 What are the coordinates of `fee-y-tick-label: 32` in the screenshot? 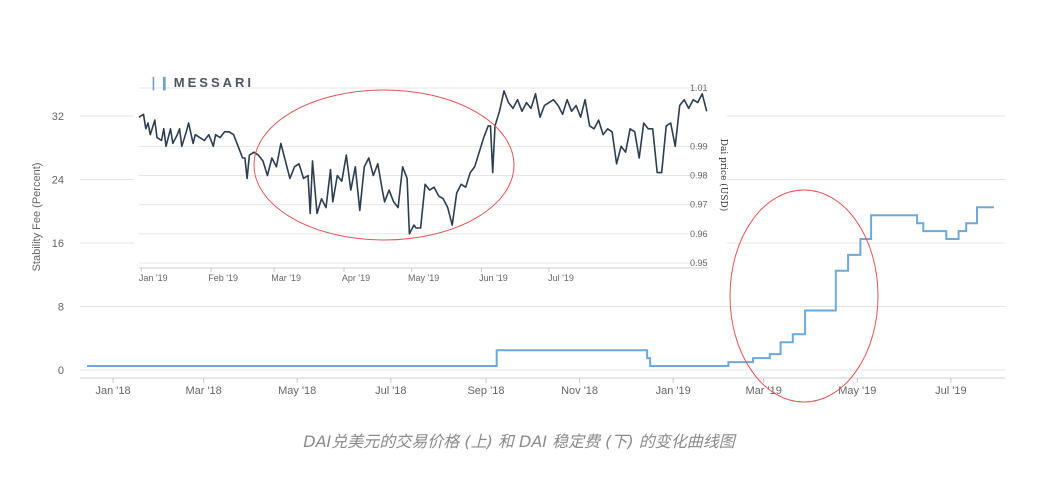 It's located at (58, 117).